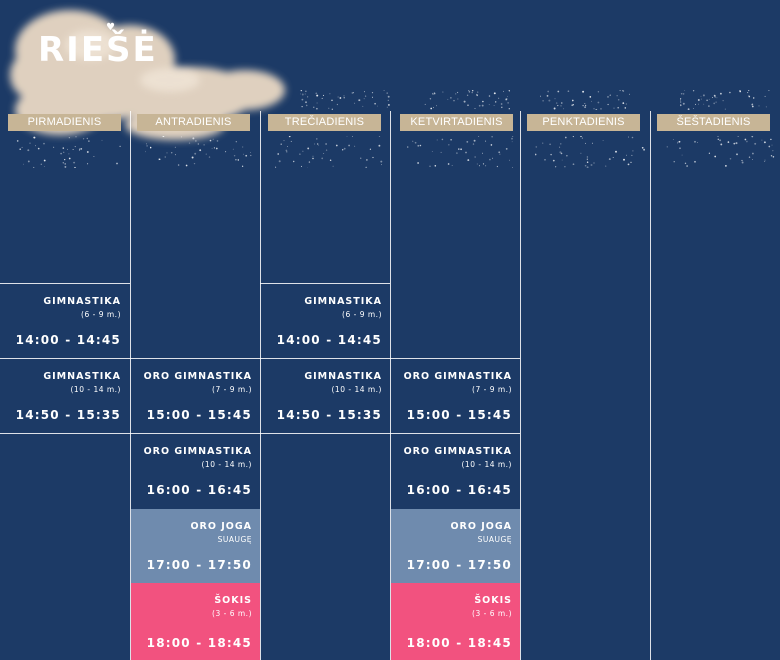 Image resolution: width=780 pixels, height=660 pixels. Describe the element at coordinates (456, 122) in the screenshot. I see `day-header-thursday: KETVIRTADIENIS` at that location.